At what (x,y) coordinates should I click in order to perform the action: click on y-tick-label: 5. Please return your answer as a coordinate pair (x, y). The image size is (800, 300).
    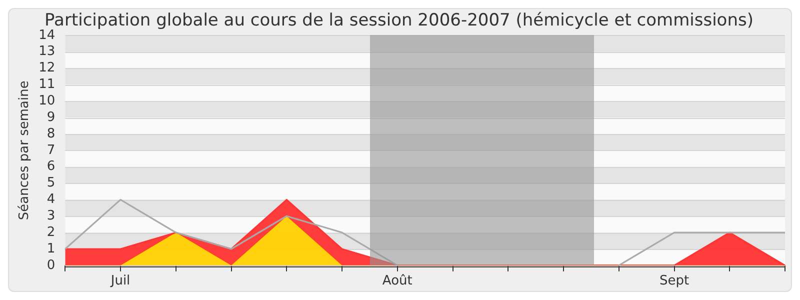
    Looking at the image, I should click on (51, 183).